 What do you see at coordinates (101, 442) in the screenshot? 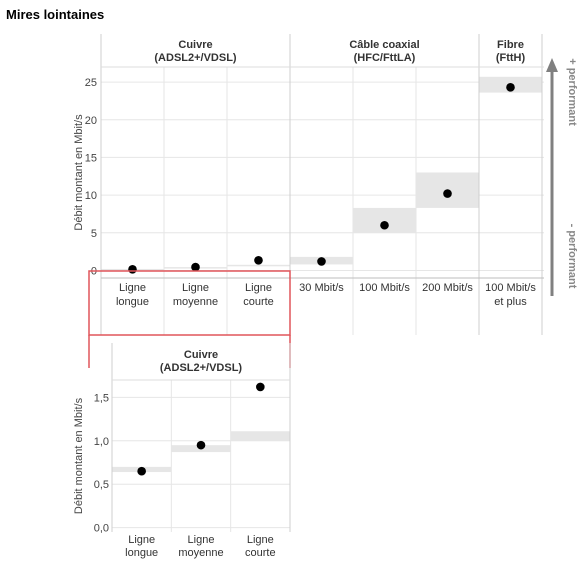
I see `y-tick-label: 1,0` at bounding box center [101, 442].